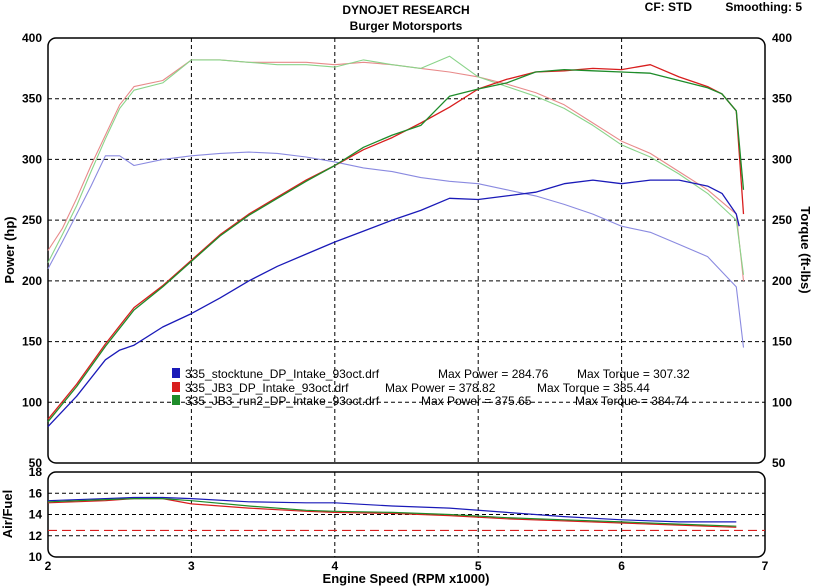 Image resolution: width=813 pixels, height=587 pixels. Describe the element at coordinates (36, 557) in the screenshot. I see `afr-tick-label: 10` at that location.